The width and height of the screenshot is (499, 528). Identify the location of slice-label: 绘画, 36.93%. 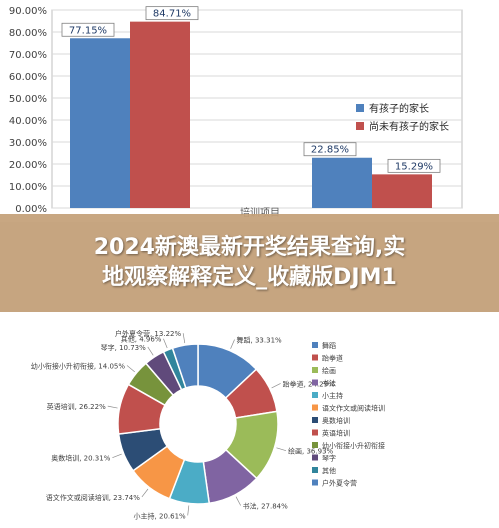
(310, 451).